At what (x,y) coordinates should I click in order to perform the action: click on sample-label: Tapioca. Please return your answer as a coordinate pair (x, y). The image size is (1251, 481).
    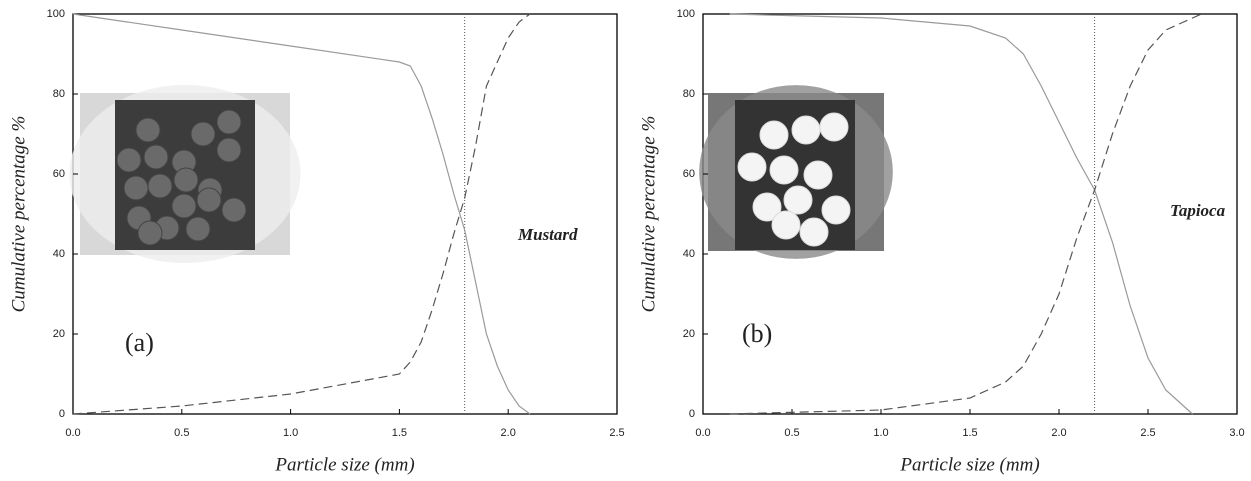
    Looking at the image, I should click on (1198, 210).